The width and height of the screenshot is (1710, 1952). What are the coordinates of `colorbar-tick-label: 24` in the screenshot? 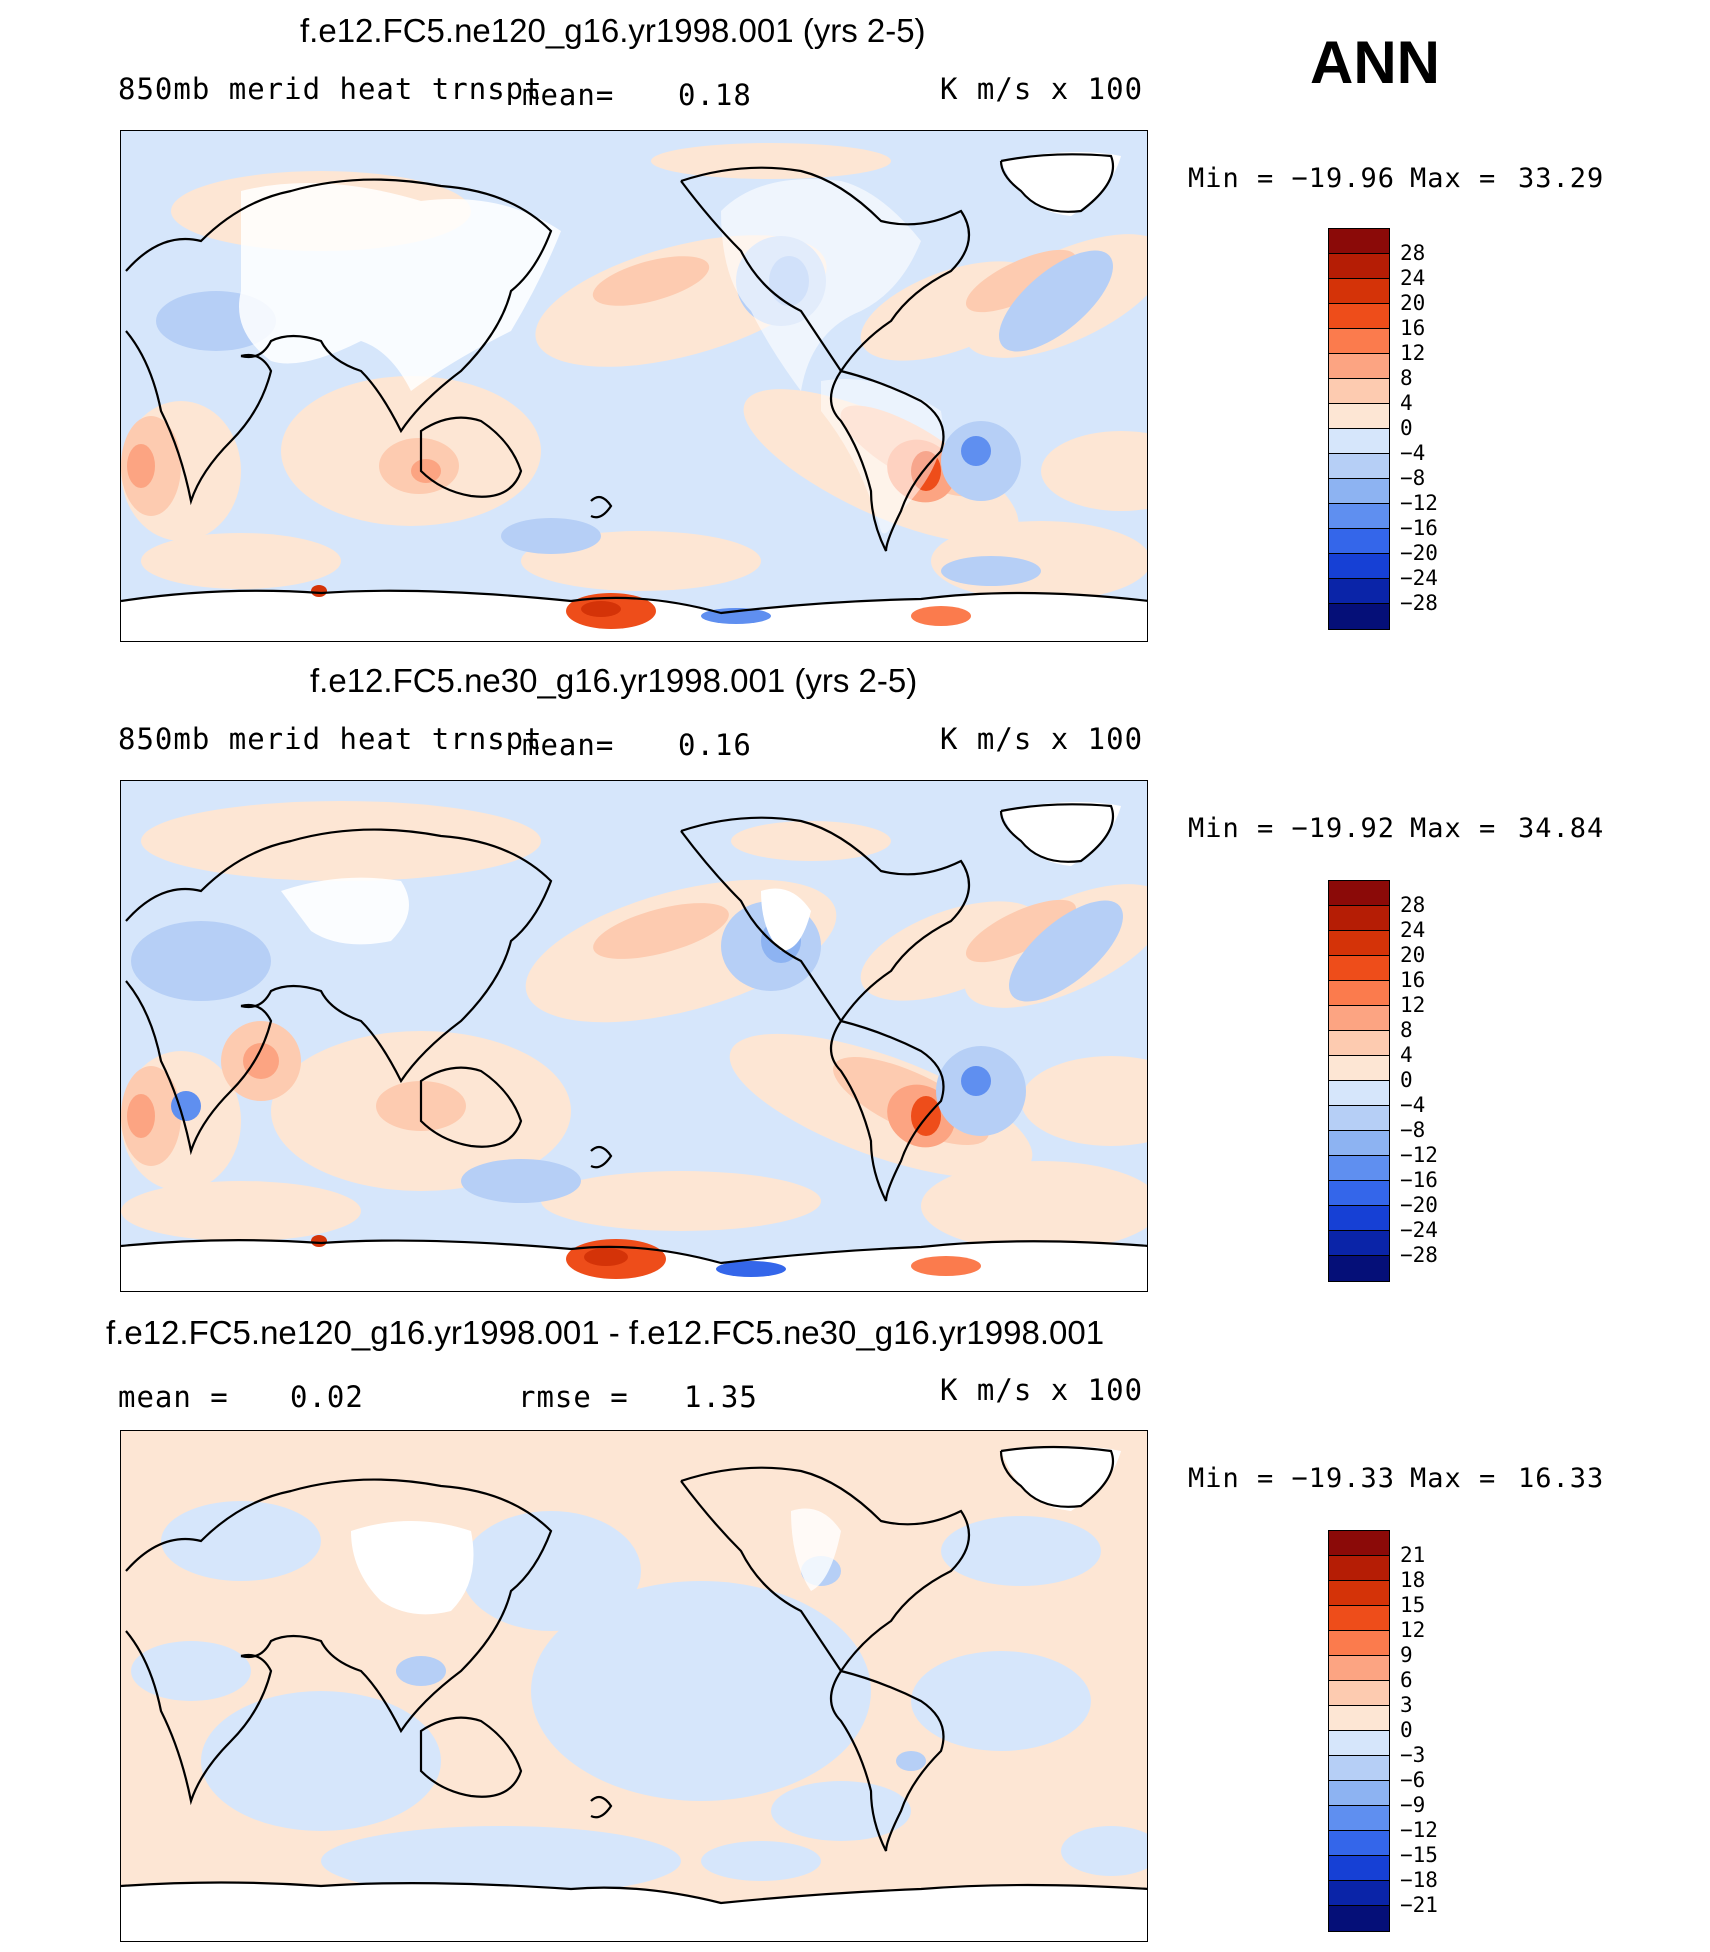 It's located at (1413, 930).